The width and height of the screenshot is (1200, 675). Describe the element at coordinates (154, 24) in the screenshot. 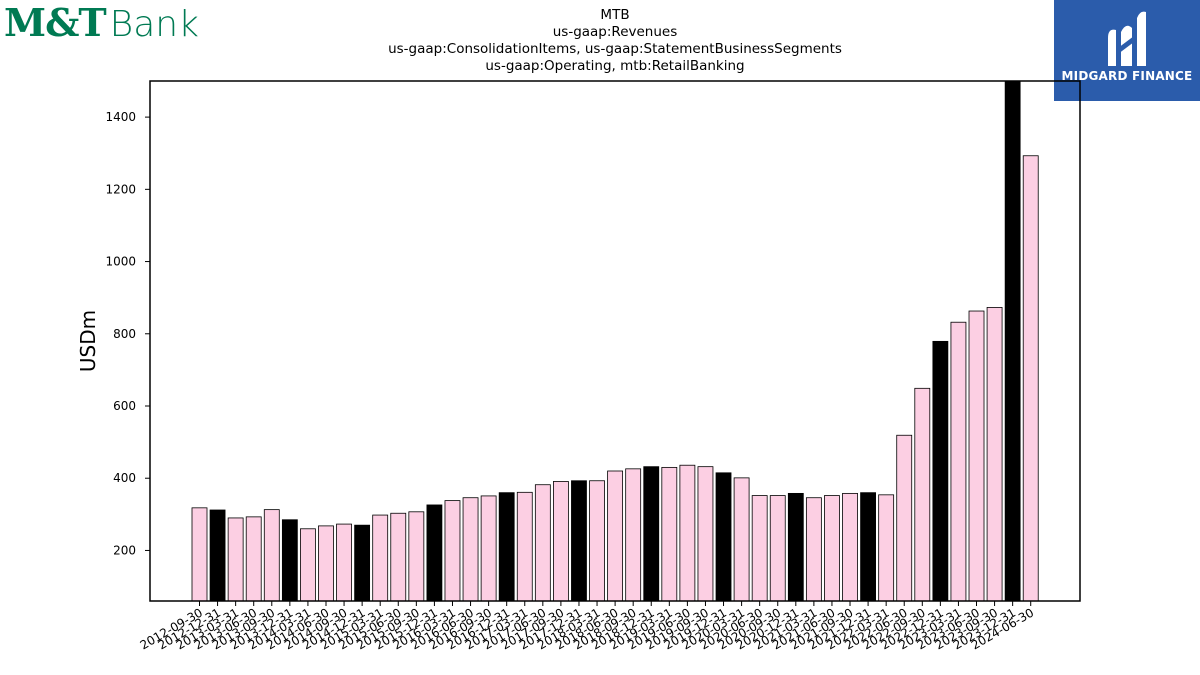

I see `logo-bank-text: Bank` at that location.